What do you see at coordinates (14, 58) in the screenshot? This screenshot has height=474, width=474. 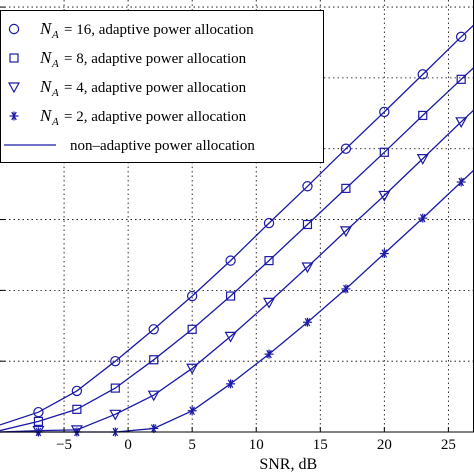 I see `legend-square-swatch` at bounding box center [14, 58].